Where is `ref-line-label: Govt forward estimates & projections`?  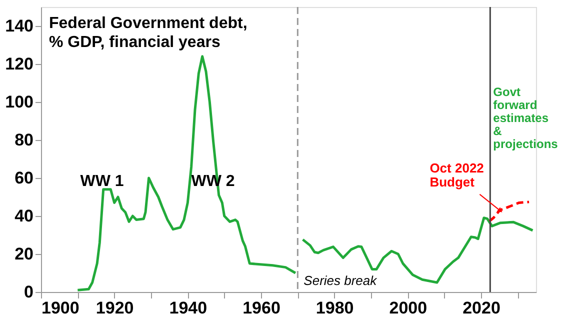
ref-line-label: Govt forward estimates & projections is located at coordinates (525, 118).